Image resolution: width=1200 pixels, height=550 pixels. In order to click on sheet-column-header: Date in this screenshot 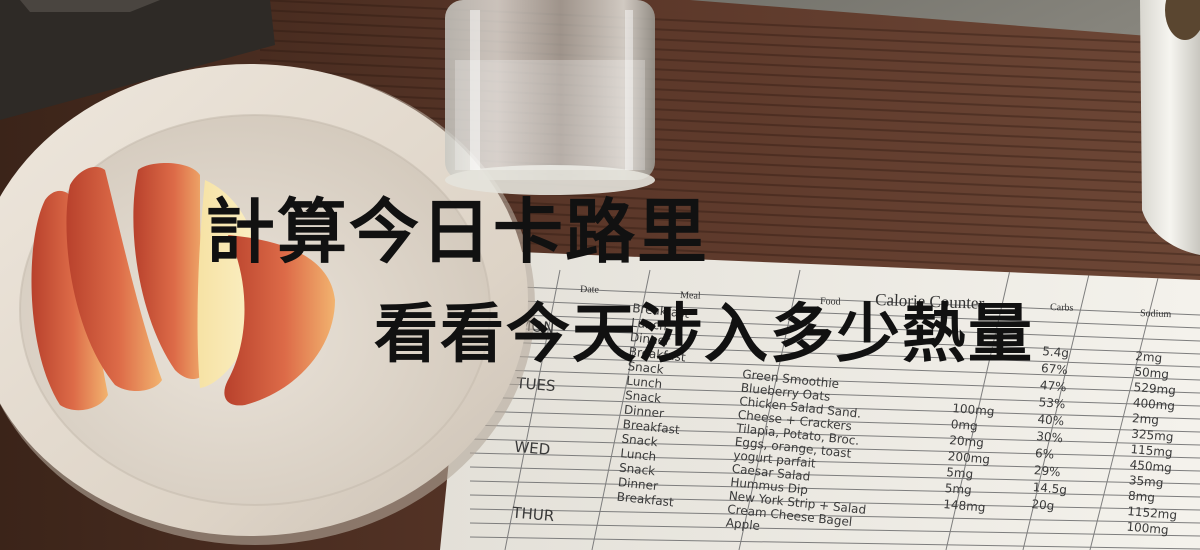, I will do `click(590, 290)`.